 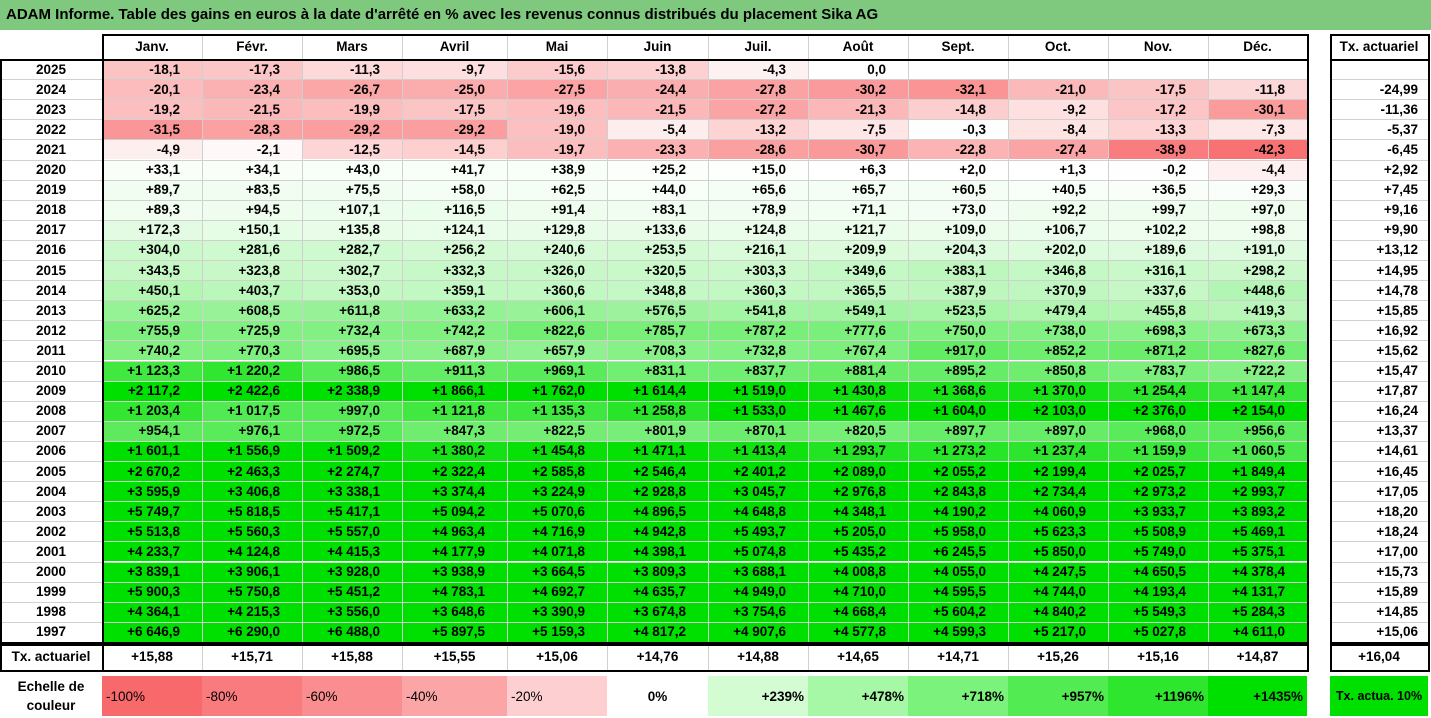 What do you see at coordinates (657, 611) in the screenshot?
I see `gain-cell: +3 674,8` at bounding box center [657, 611].